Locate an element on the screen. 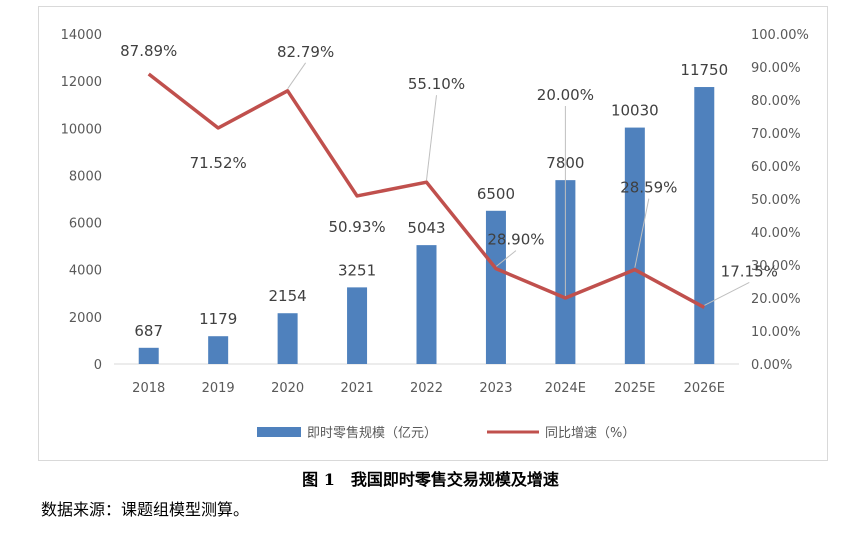 The image size is (861, 536). line-data-label: 82.79% is located at coordinates (305, 52).